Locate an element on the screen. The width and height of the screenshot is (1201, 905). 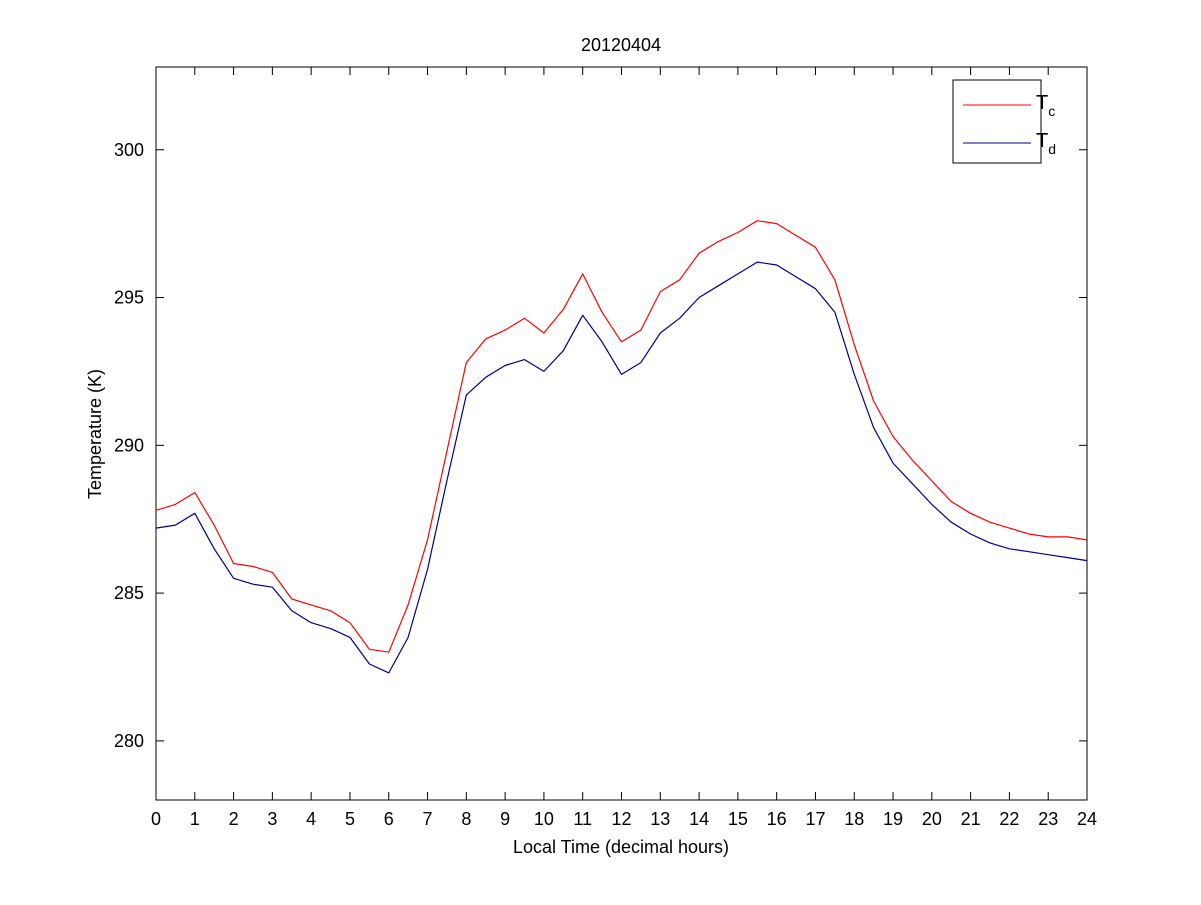
x-tick-label-14: 14 is located at coordinates (699, 819).